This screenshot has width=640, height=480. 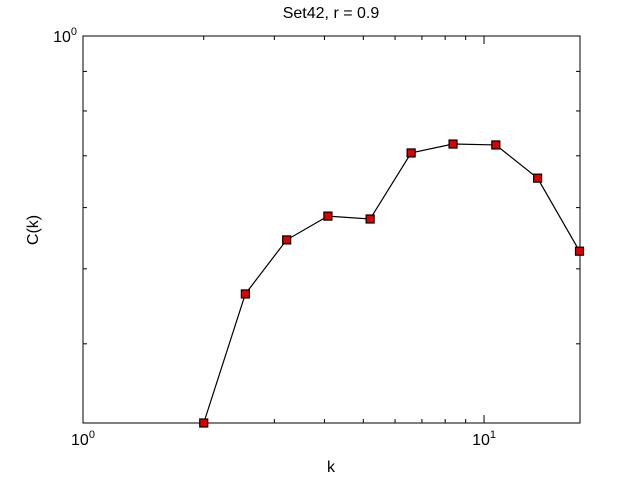 What do you see at coordinates (33, 230) in the screenshot?
I see `y-axis-label: C(k)` at bounding box center [33, 230].